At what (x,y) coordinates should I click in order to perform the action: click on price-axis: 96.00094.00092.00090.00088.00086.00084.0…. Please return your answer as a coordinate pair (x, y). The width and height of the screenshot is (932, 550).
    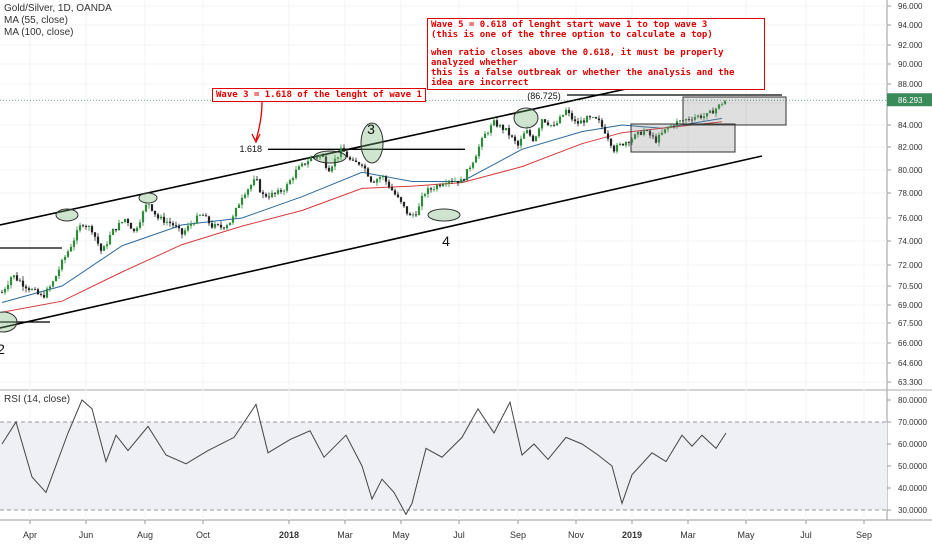
    Looking at the image, I should click on (909, 194).